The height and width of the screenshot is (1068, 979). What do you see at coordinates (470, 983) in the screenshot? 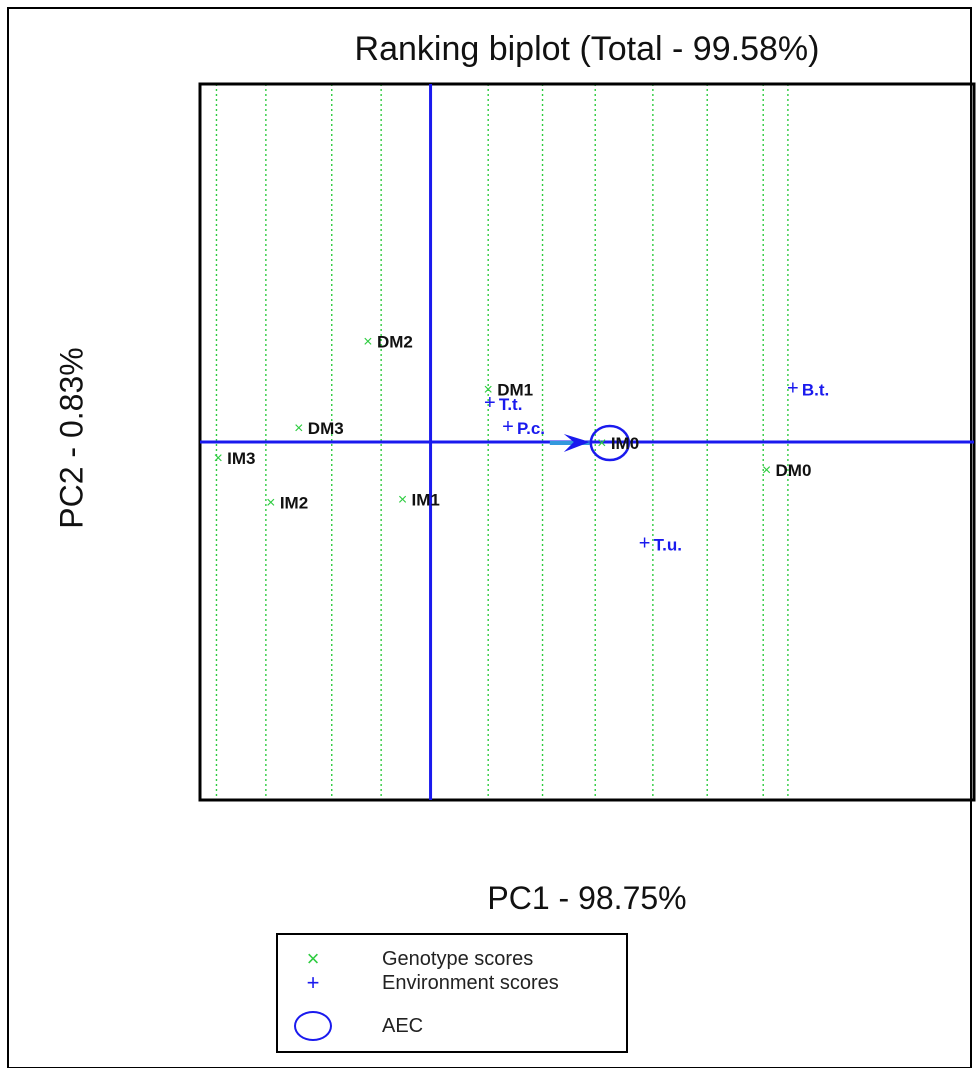
I see `legend-label: Environment scores` at bounding box center [470, 983].